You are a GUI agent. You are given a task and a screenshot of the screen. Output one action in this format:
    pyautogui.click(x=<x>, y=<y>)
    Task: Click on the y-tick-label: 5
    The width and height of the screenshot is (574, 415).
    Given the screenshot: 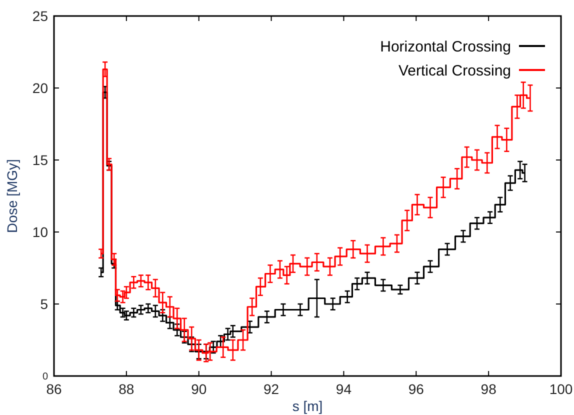 What is the action you would take?
    pyautogui.click(x=44, y=304)
    